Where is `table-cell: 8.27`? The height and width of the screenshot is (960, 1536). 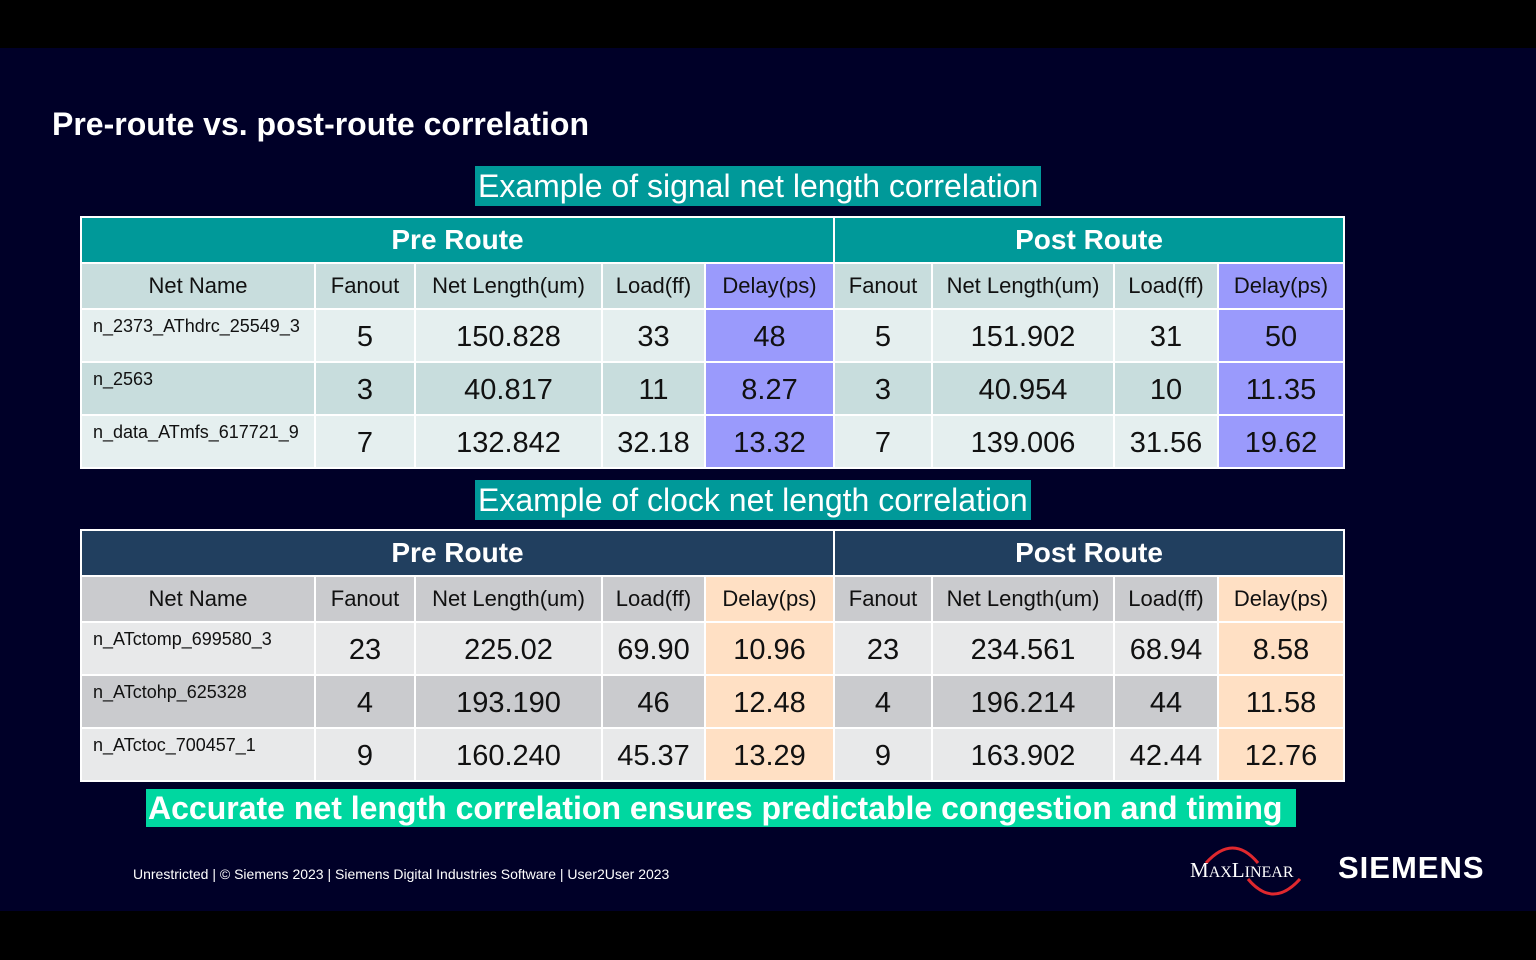
table-cell: 8.27 is located at coordinates (769, 388).